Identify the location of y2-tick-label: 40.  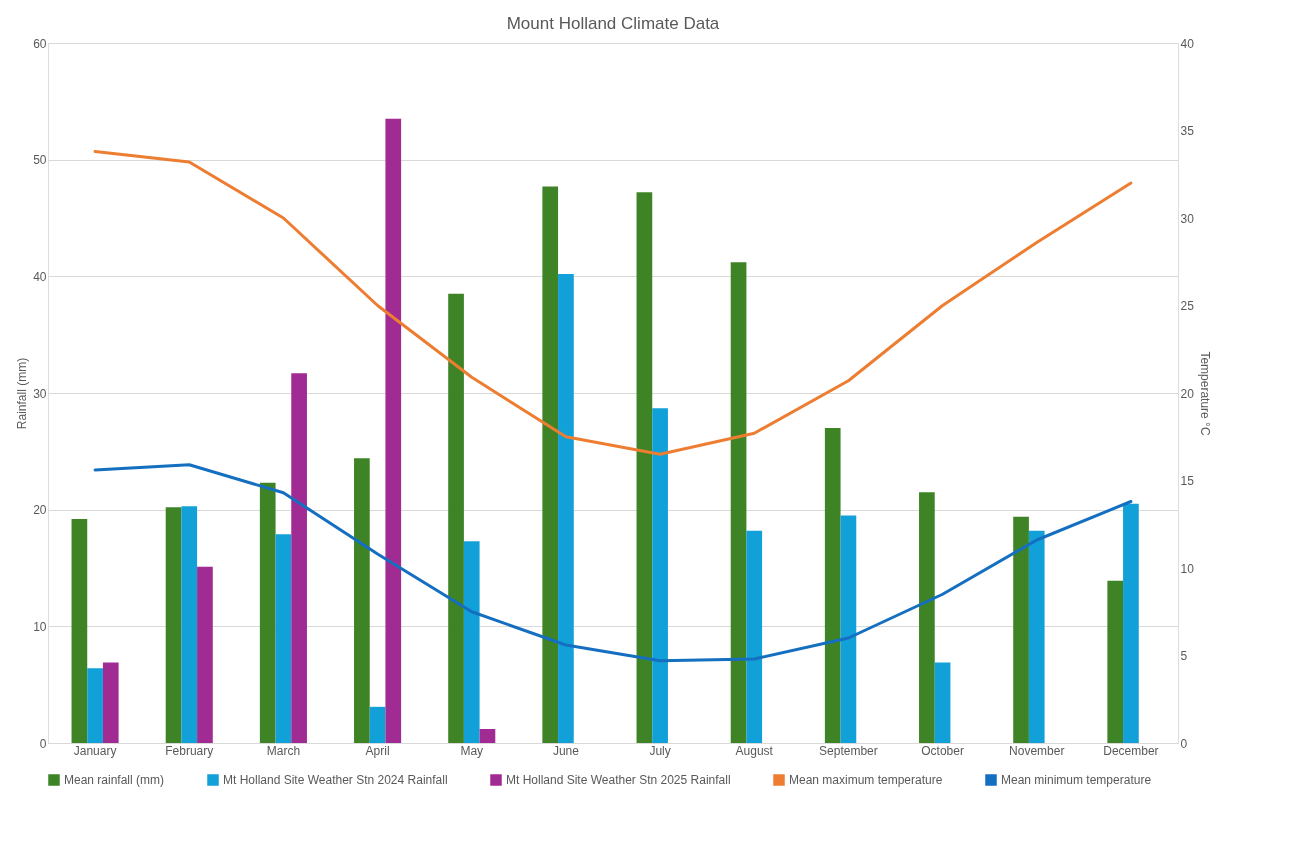
(1187, 43).